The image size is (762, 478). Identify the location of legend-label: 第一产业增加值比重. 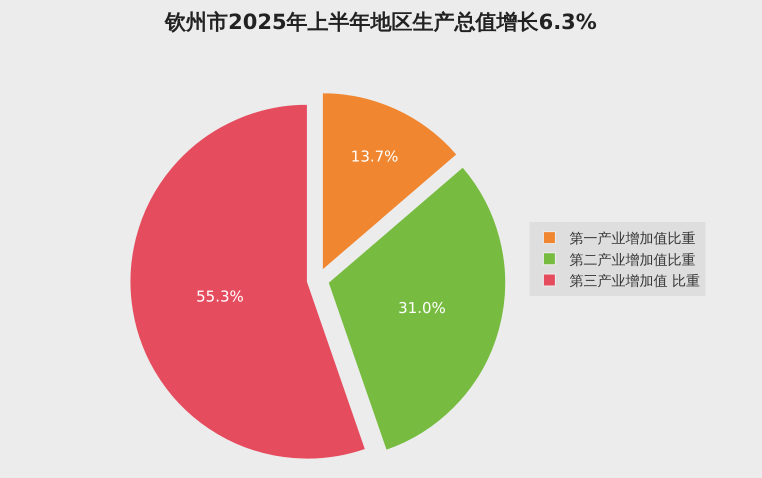
(632, 239).